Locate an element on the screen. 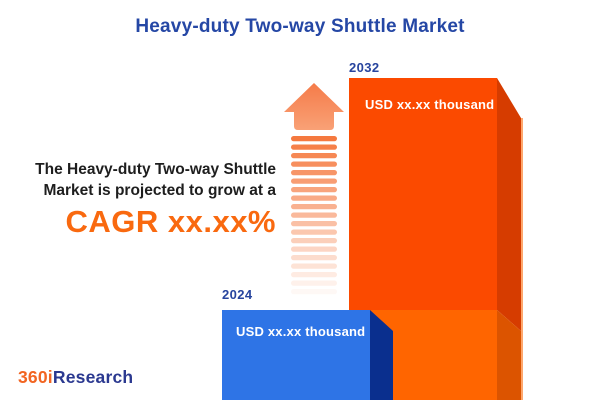 The image size is (600, 400). growth-arrow-icon is located at coordinates (314, 106).